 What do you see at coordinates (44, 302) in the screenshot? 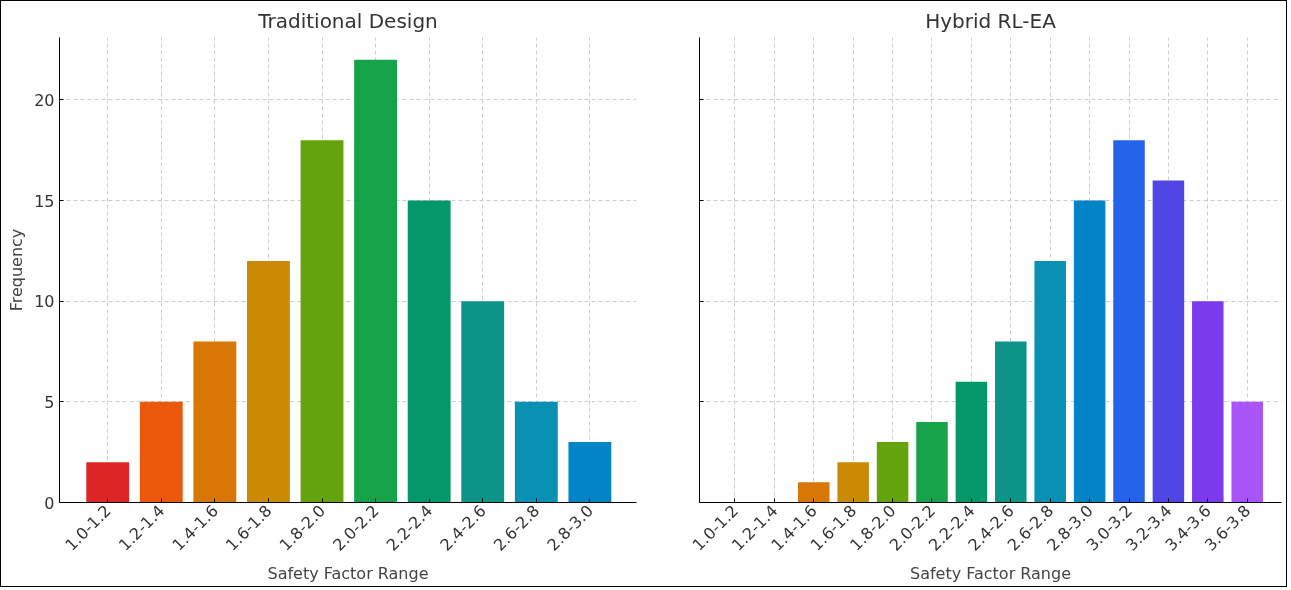
I see `y-tick-label: 10` at bounding box center [44, 302].